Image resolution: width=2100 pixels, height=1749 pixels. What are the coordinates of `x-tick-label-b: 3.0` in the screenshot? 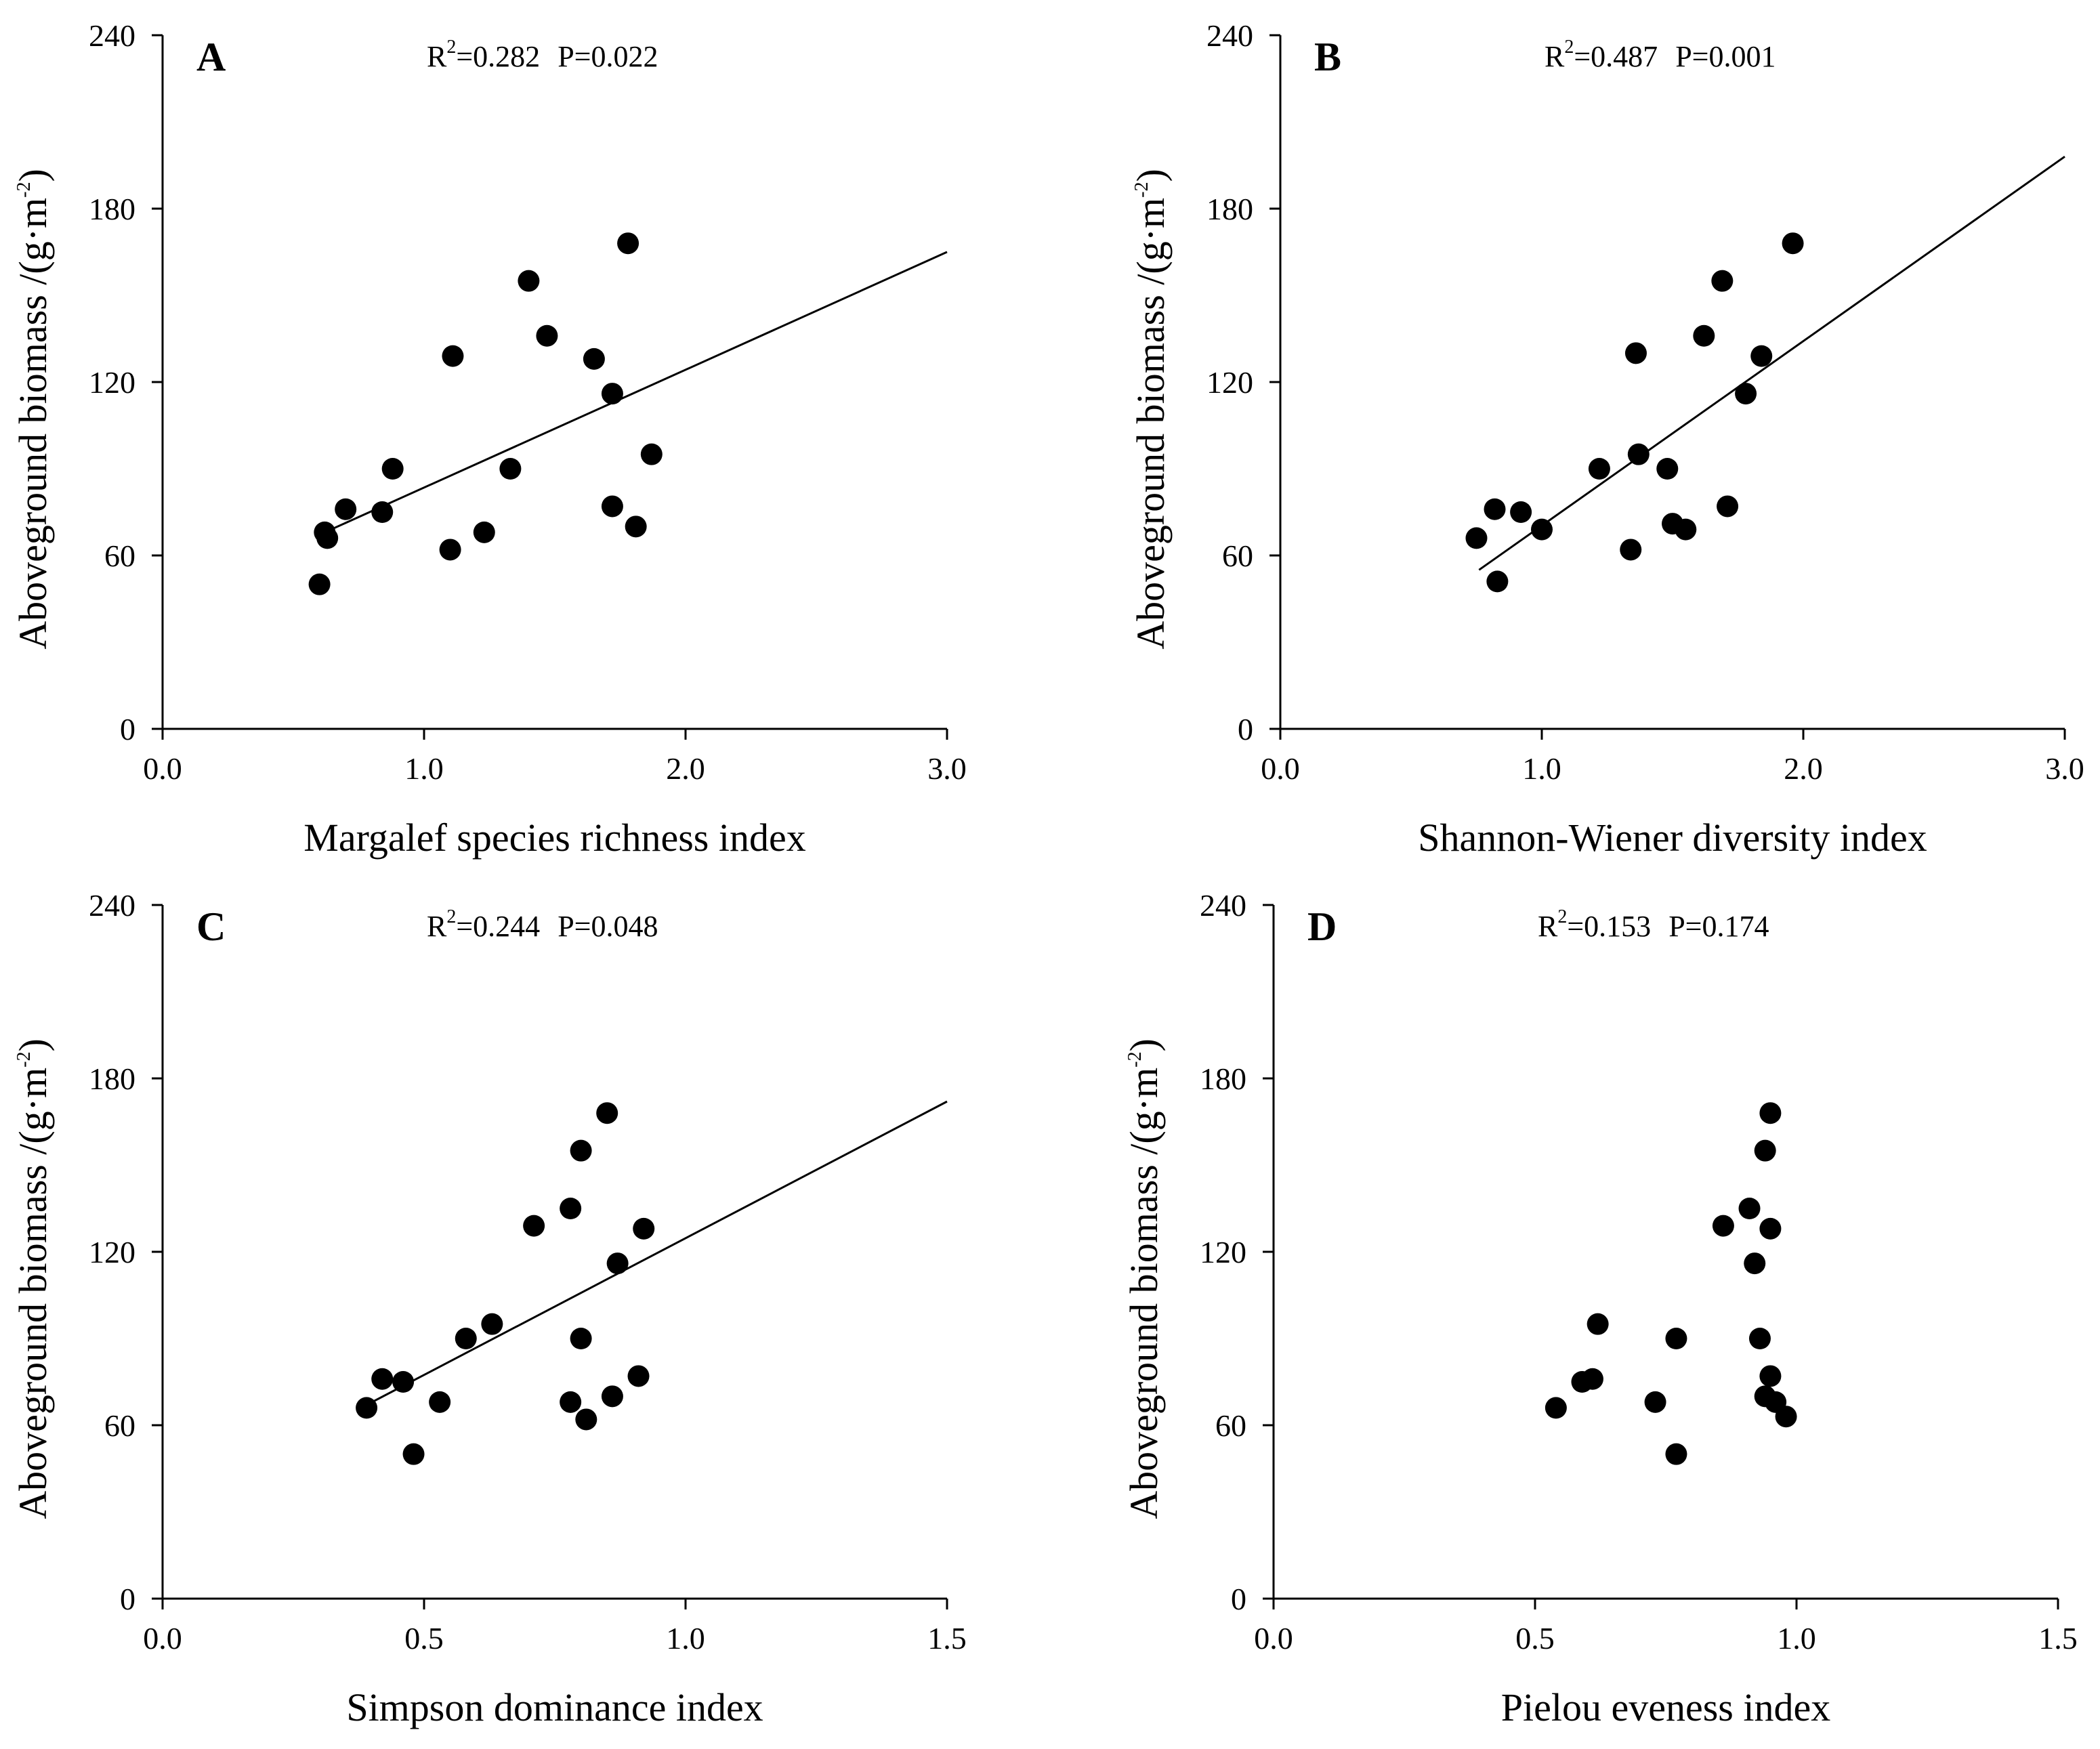 It's located at (2064, 768).